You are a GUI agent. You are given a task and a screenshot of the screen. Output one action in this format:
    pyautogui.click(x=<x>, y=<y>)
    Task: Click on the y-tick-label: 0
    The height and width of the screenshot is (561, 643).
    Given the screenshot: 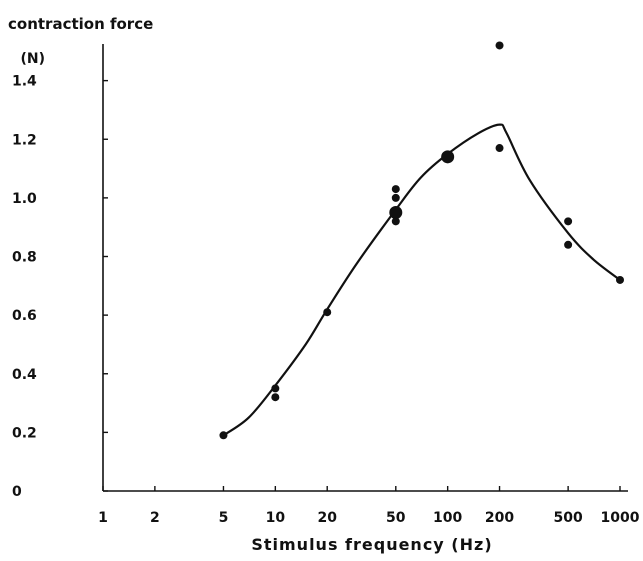 What is the action you would take?
    pyautogui.click(x=17, y=492)
    